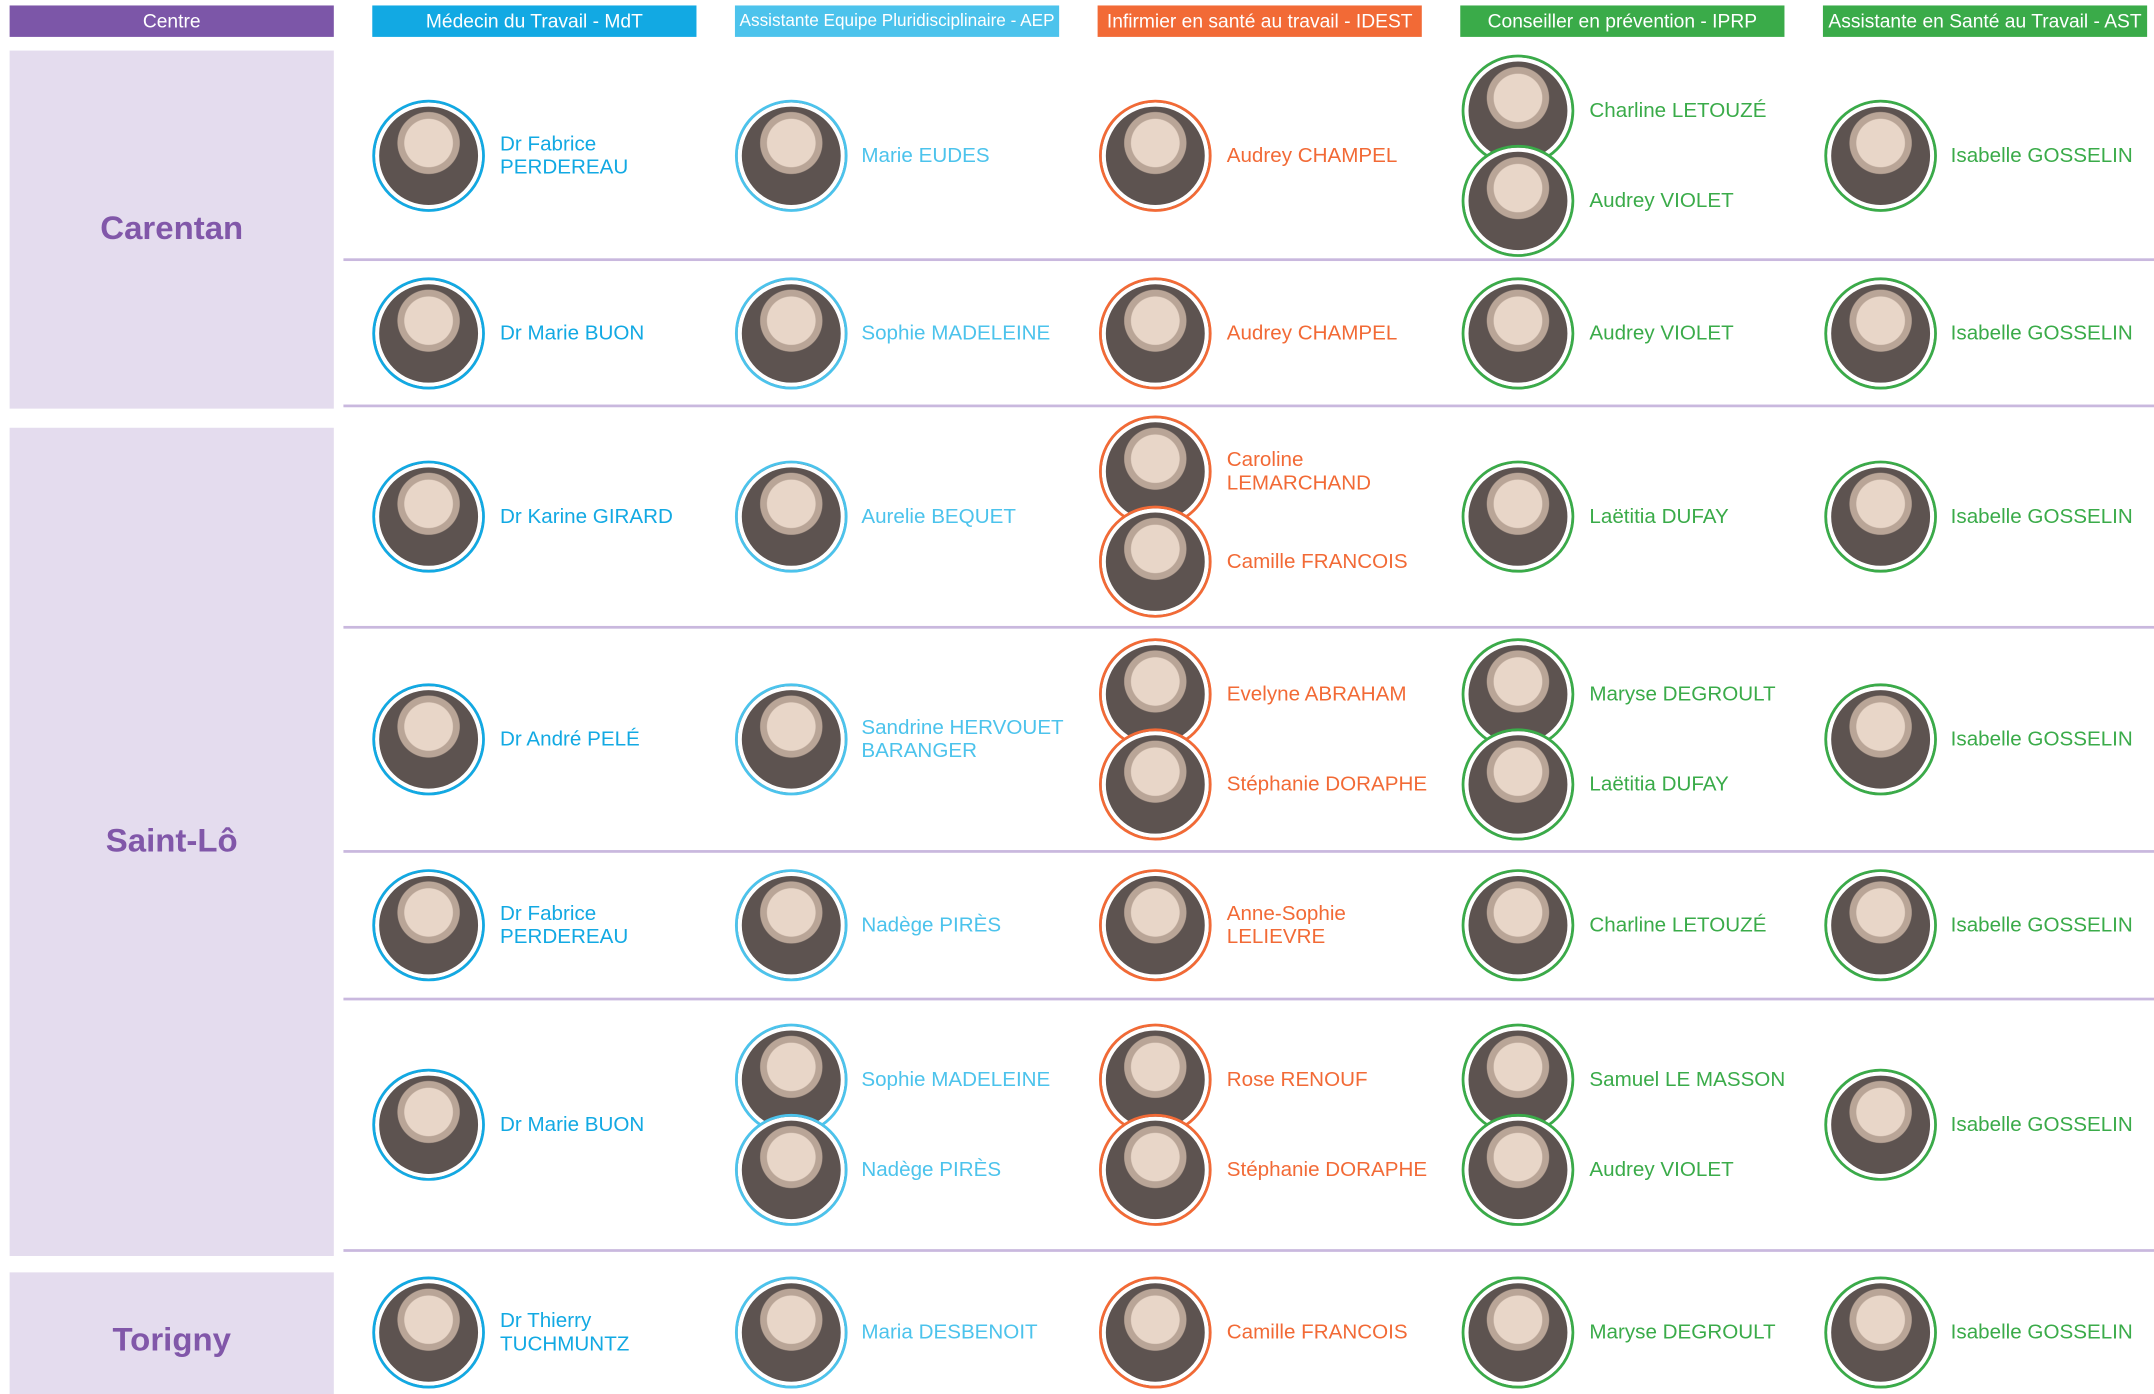 This screenshot has height=1394, width=2154. Describe the element at coordinates (1259, 21) in the screenshot. I see `column-header: Infirmier en santé au travail - IDEST` at that location.